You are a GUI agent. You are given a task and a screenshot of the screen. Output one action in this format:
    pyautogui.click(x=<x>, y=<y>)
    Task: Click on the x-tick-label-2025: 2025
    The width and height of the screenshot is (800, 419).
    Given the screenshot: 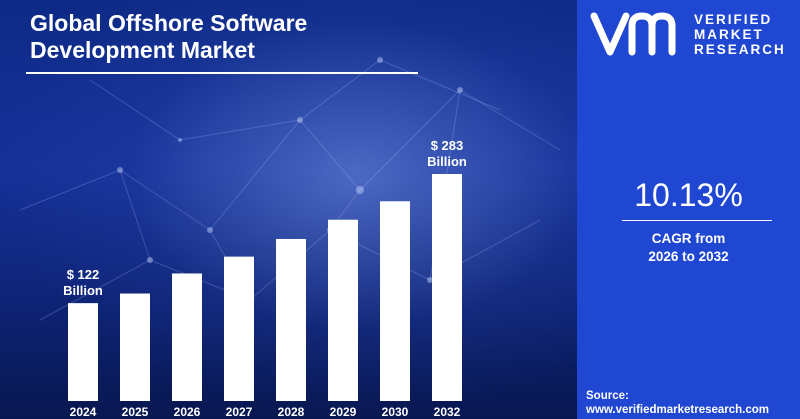 What is the action you would take?
    pyautogui.click(x=135, y=412)
    